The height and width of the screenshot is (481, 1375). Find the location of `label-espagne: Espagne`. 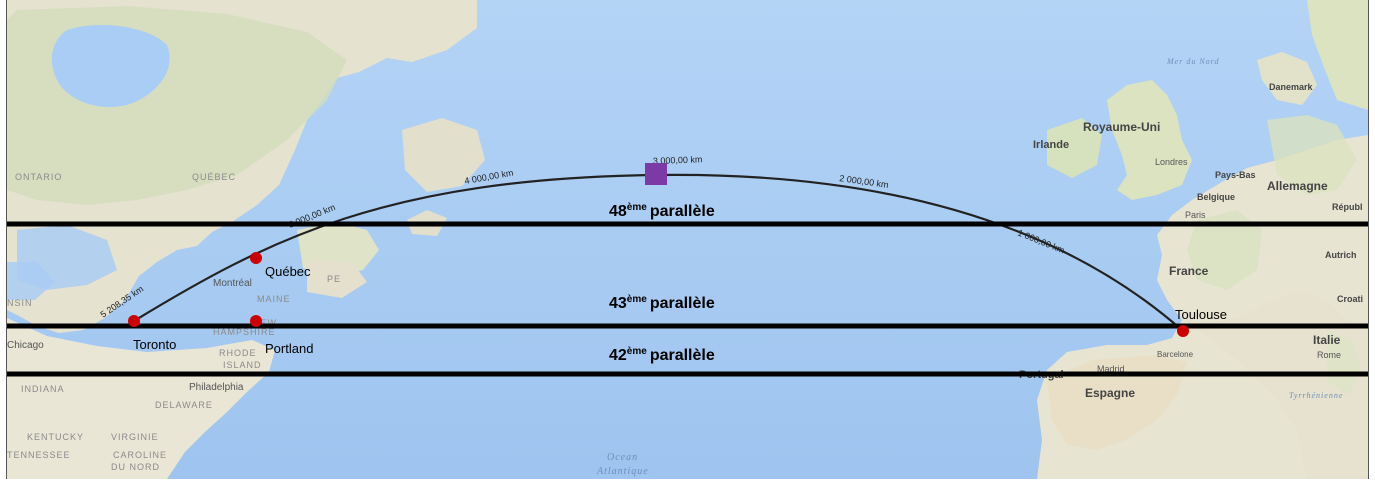

label-espagne: Espagne is located at coordinates (1110, 393).